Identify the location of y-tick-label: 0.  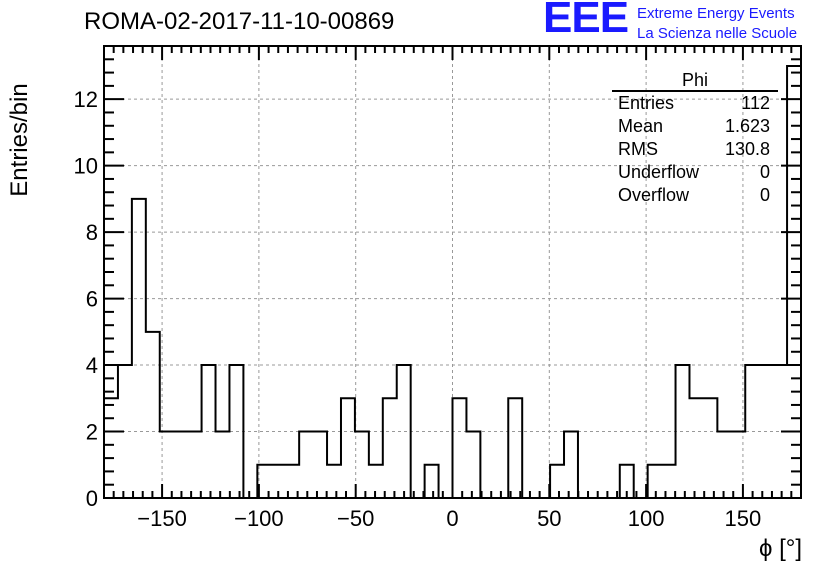
(92, 498).